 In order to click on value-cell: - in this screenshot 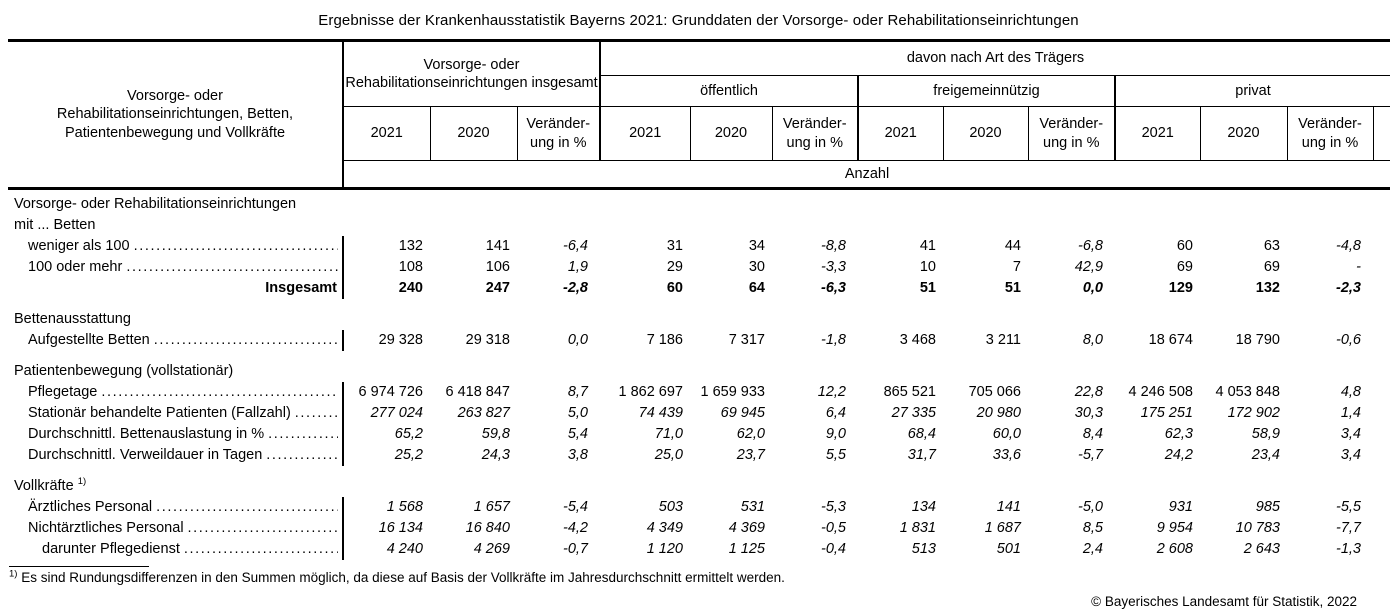, I will do `click(1358, 266)`.